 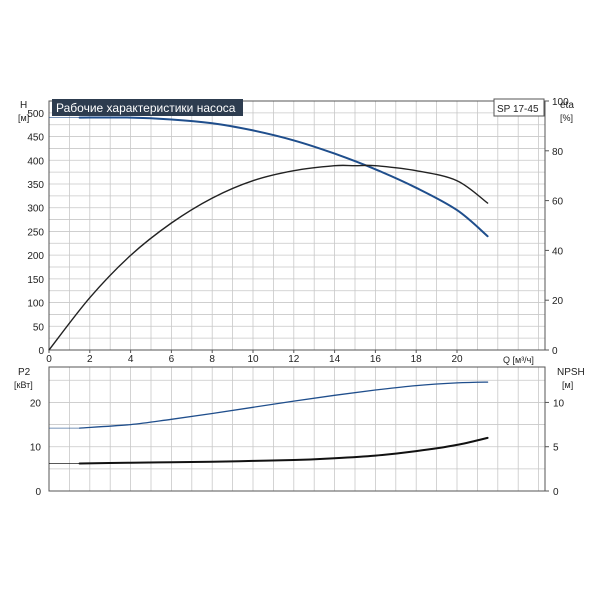 What do you see at coordinates (566, 118) in the screenshot?
I see `eta-axis-unit: [%]` at bounding box center [566, 118].